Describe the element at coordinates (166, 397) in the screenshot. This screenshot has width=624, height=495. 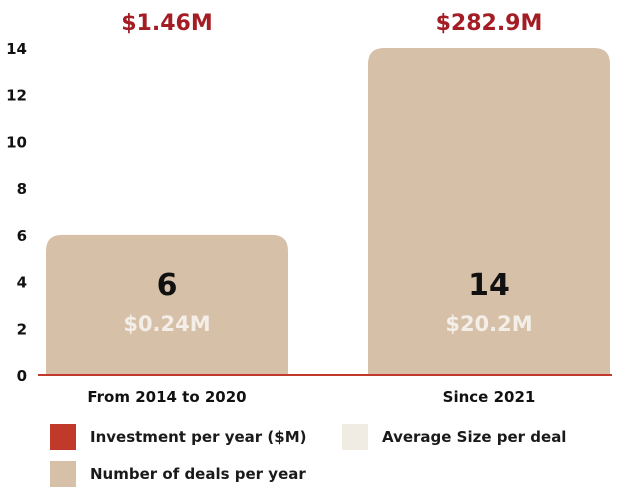
I see `x-tick-label: From 2014 to 2020` at that location.